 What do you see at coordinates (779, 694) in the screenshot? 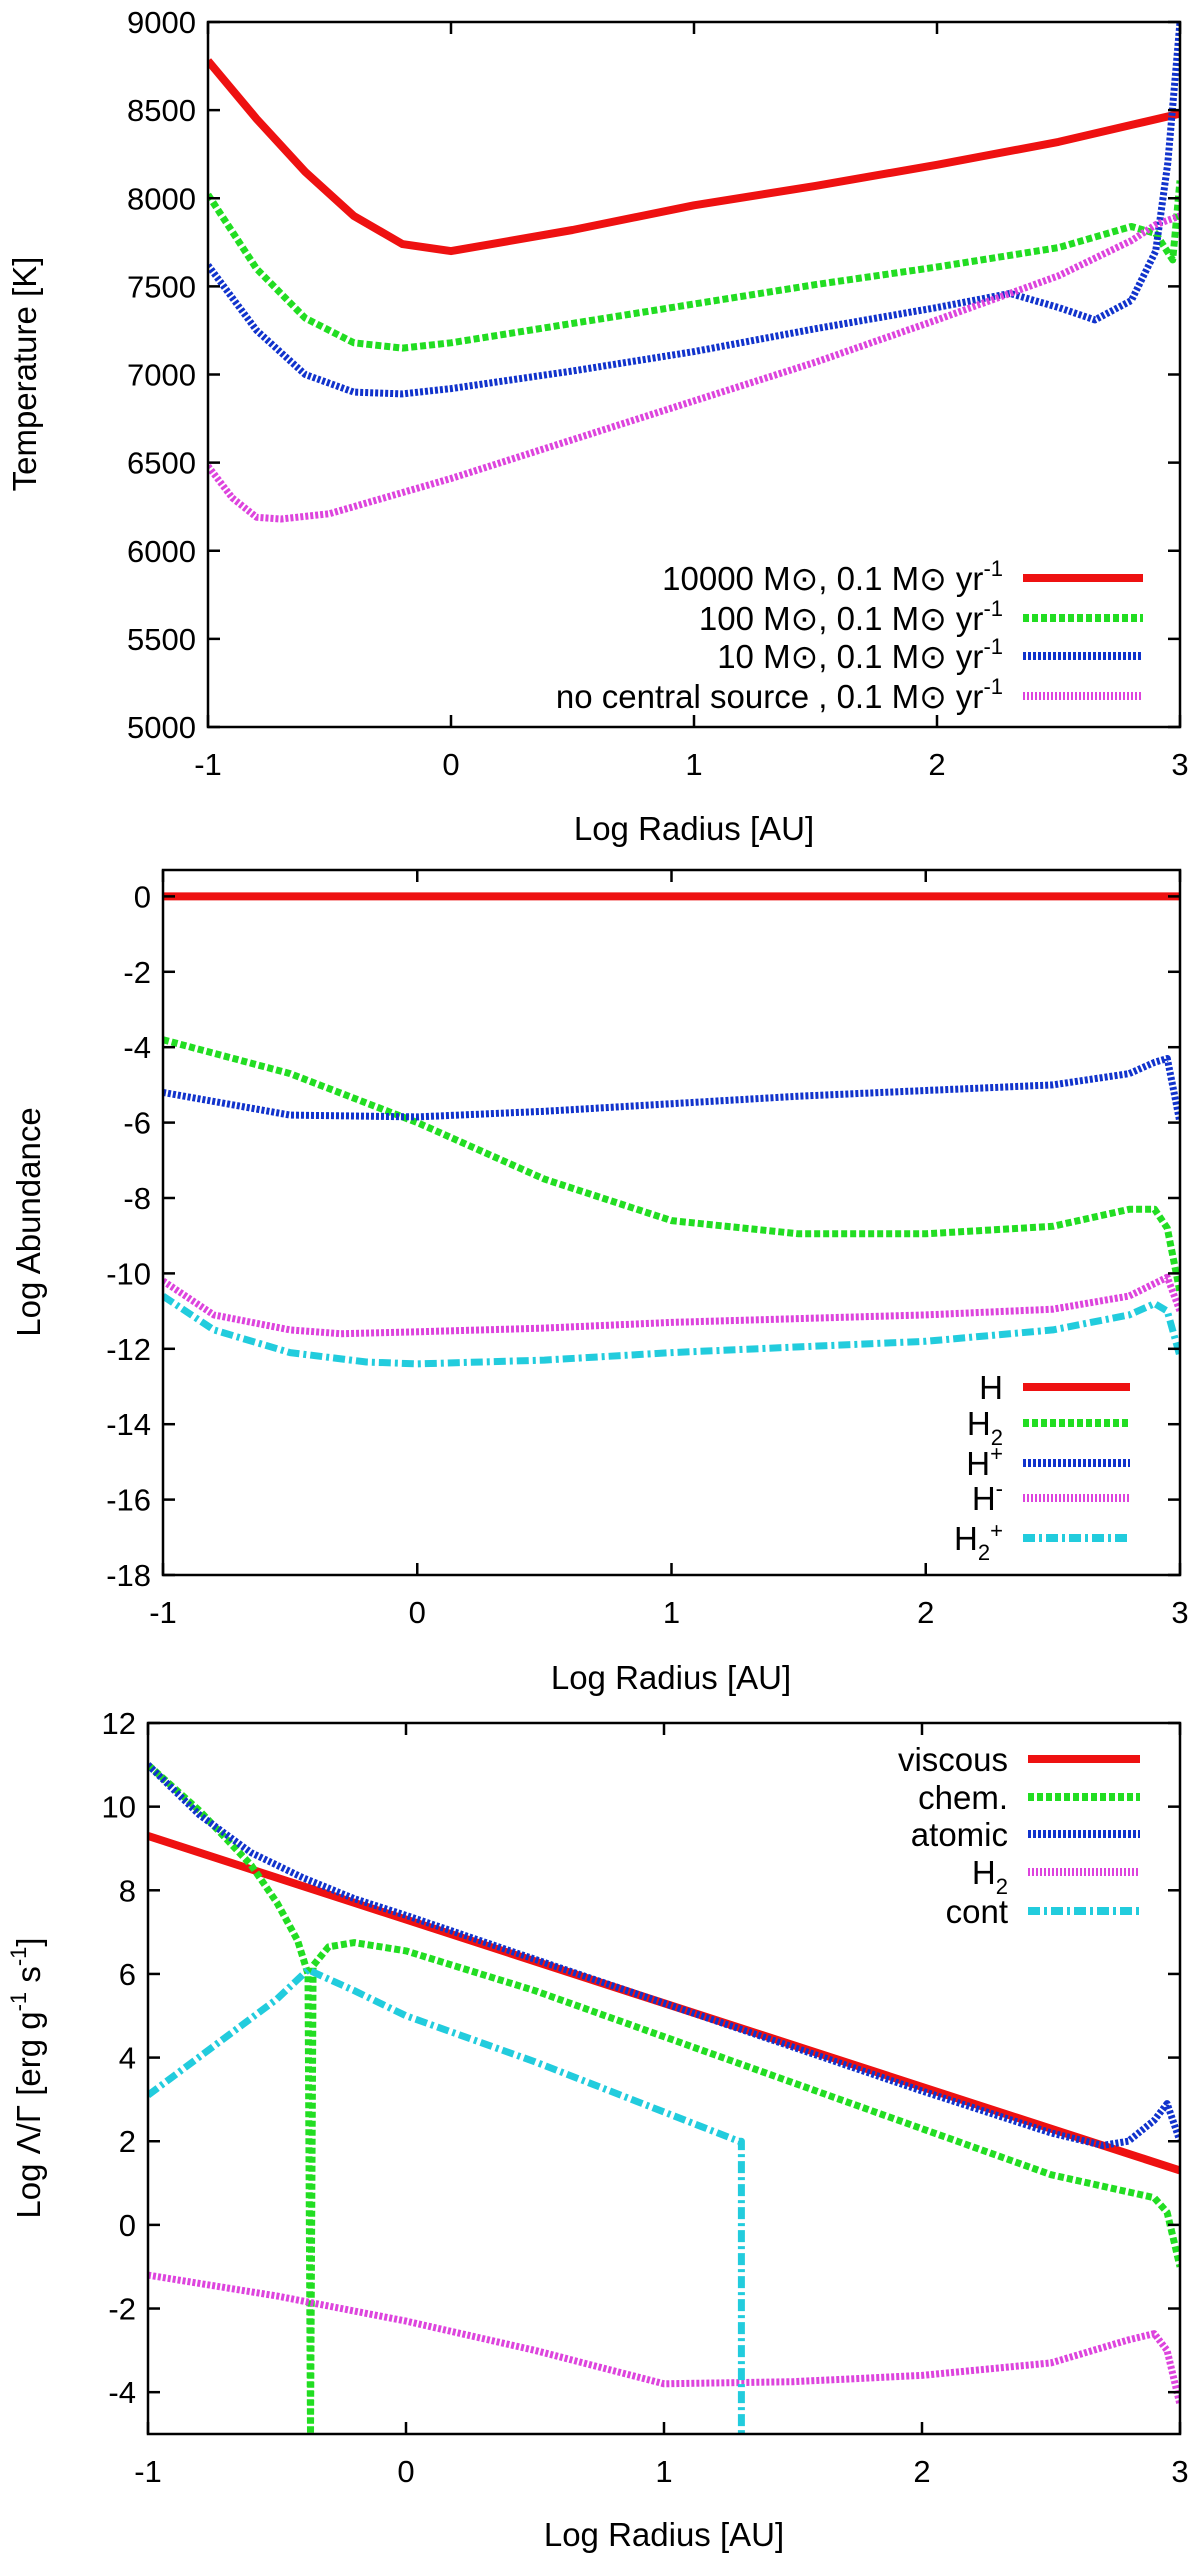
I see `legend-entry-no-central-source: no central source , 0.1 M⊙ yr-1` at bounding box center [779, 694].